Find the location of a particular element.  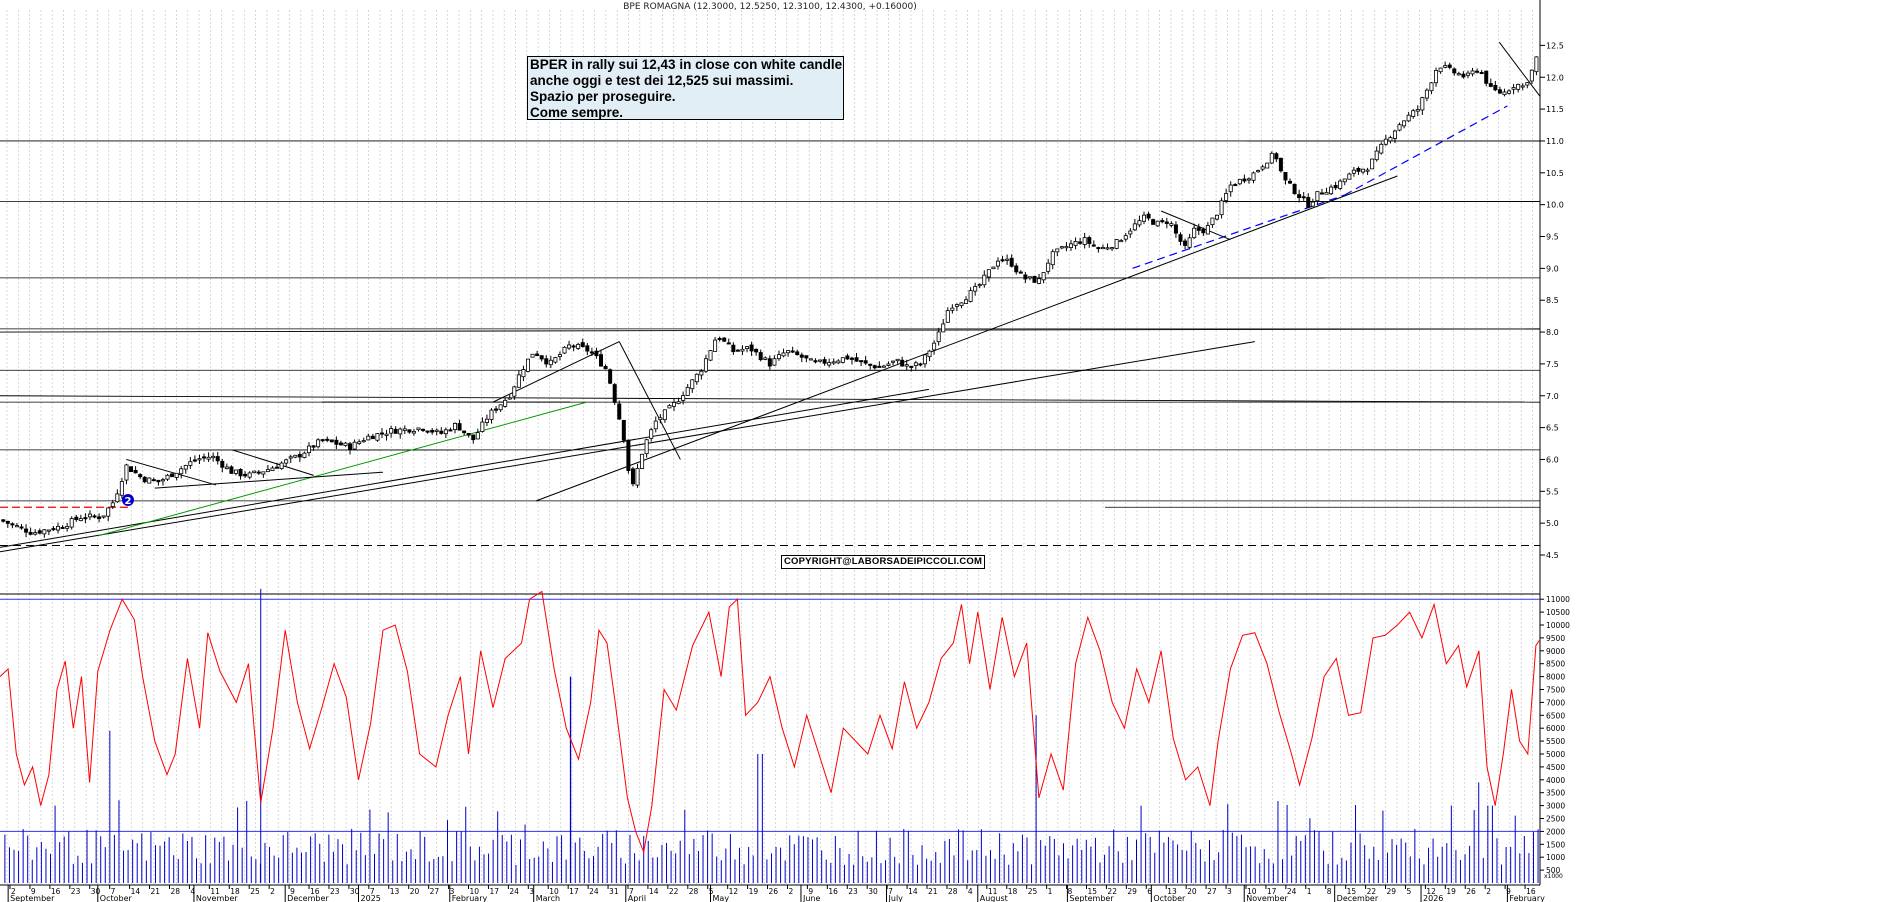

volume-tick-label: 9500 is located at coordinates (1555, 638).